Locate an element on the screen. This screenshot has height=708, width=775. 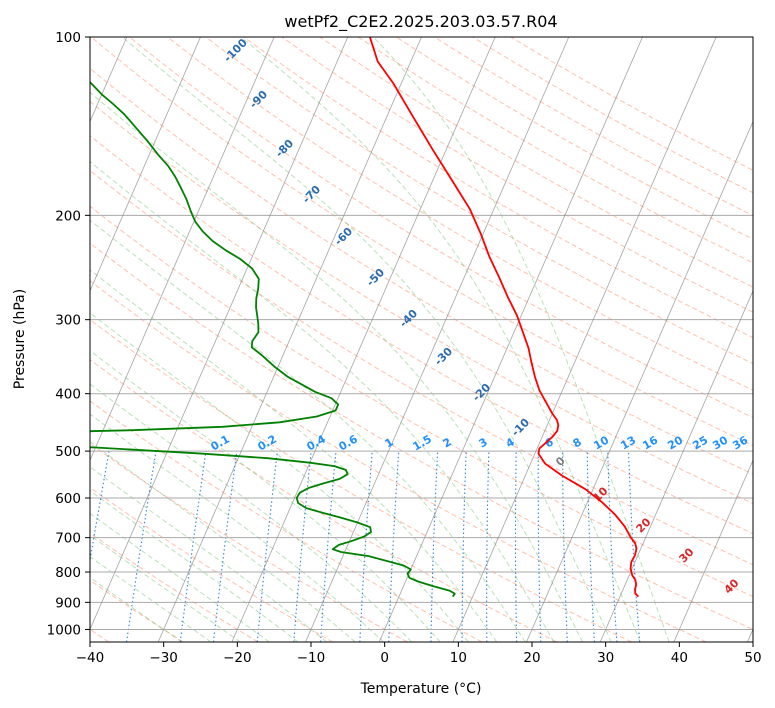
x-tick-label: −10 is located at coordinates (311, 658).